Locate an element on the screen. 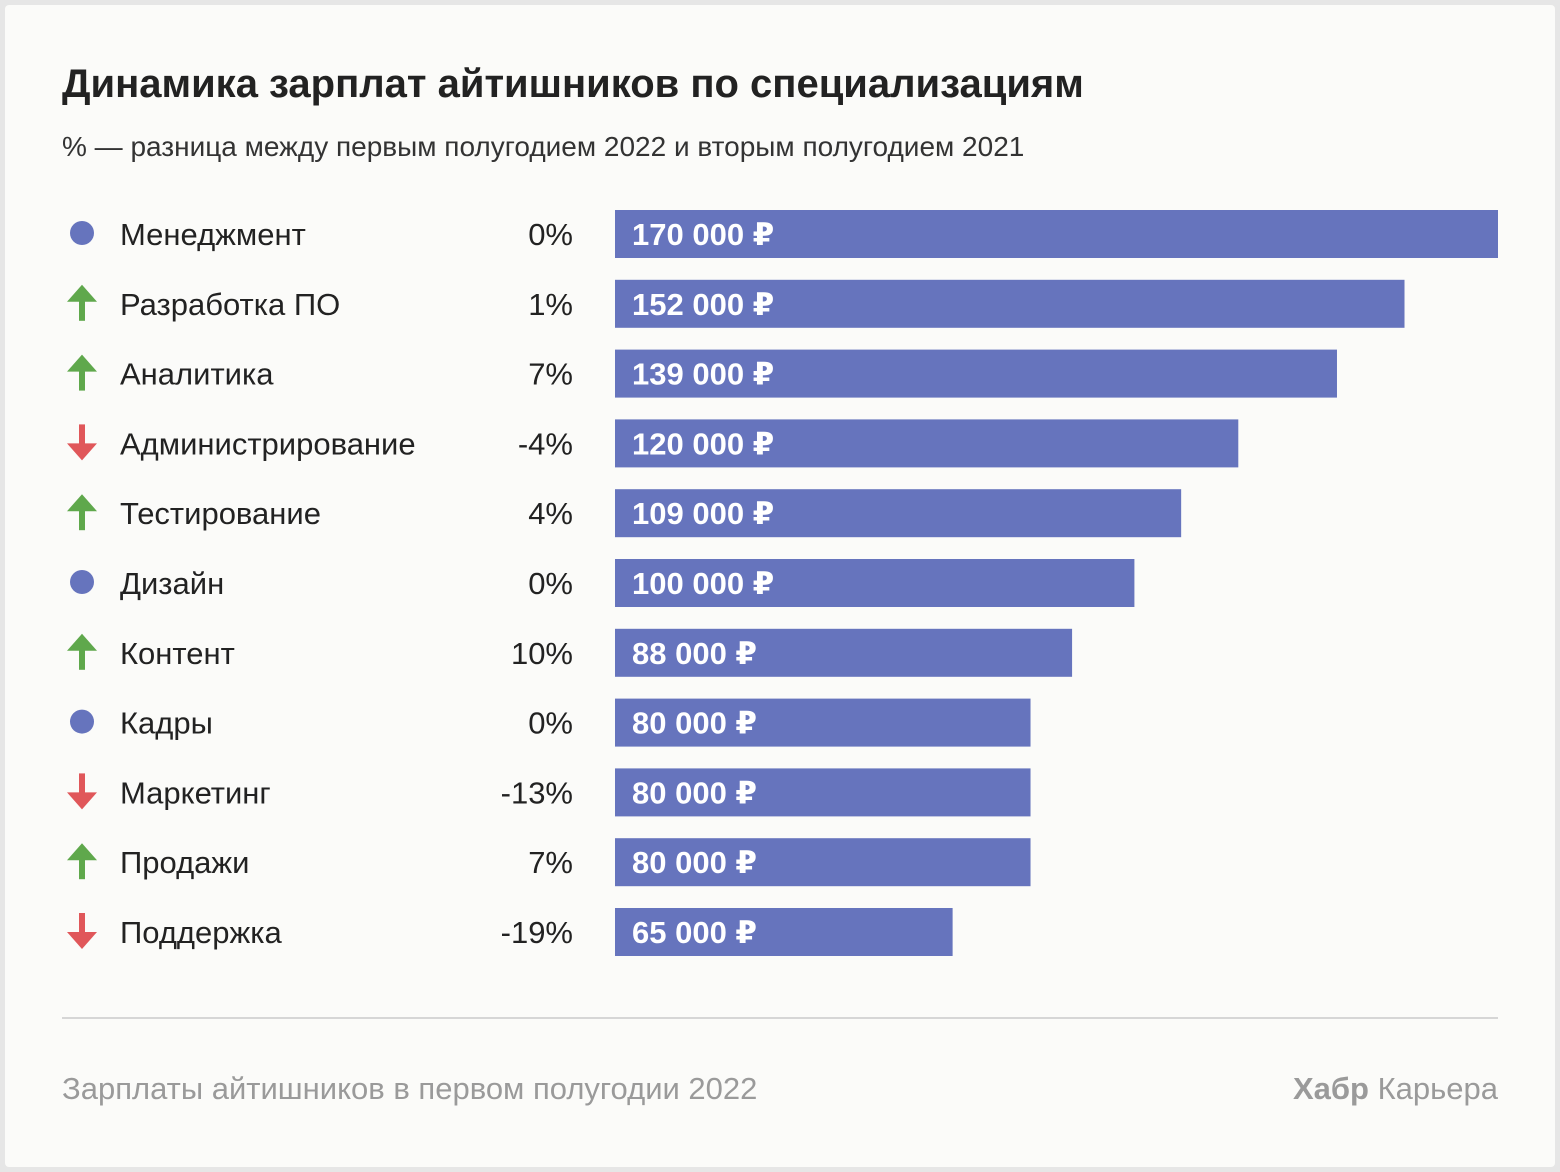  category-label: Администрирование is located at coordinates (268, 443).